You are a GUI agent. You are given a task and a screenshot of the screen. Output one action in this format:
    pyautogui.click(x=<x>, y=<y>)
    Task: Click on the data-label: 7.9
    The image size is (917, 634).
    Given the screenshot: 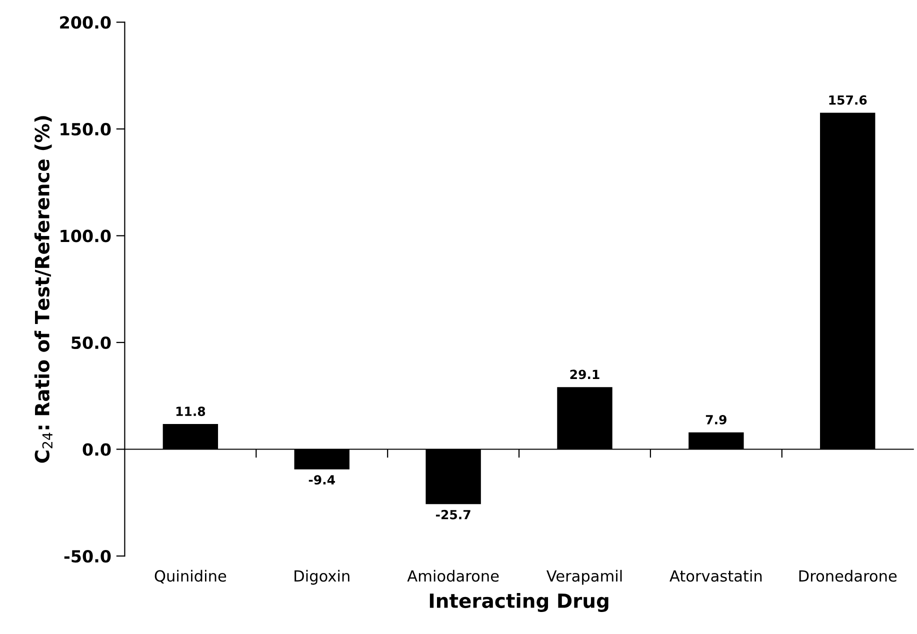 What is the action you would take?
    pyautogui.click(x=716, y=419)
    